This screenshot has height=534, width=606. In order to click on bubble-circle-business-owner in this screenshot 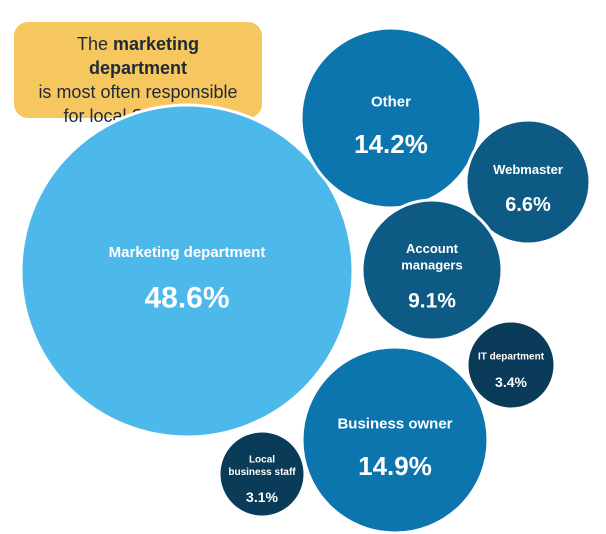, I will do `click(395, 439)`.